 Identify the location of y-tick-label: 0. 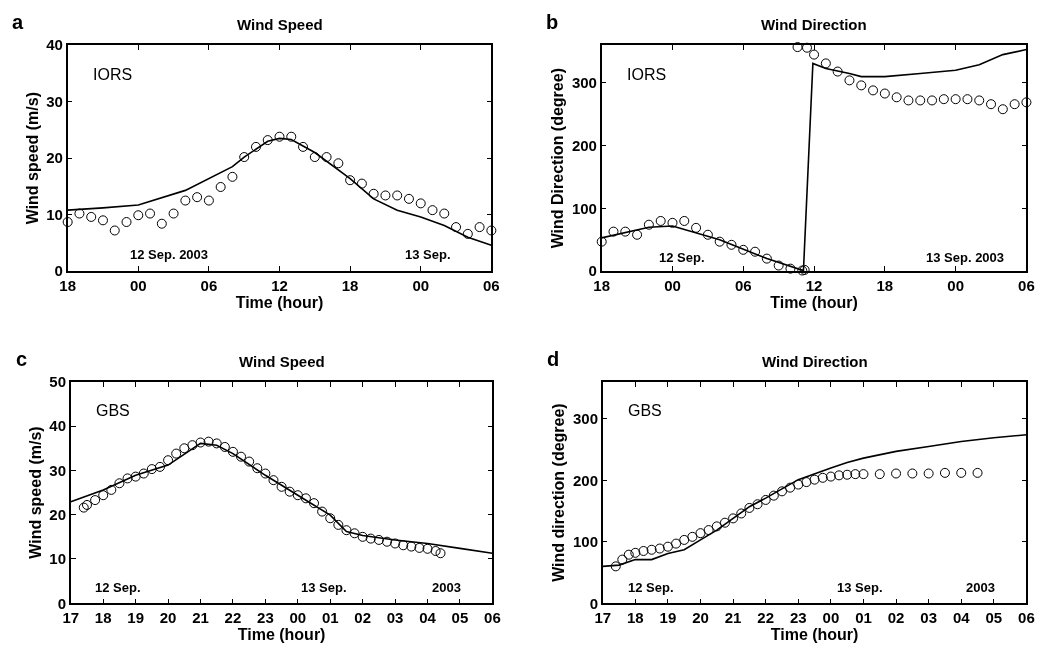
(62, 603).